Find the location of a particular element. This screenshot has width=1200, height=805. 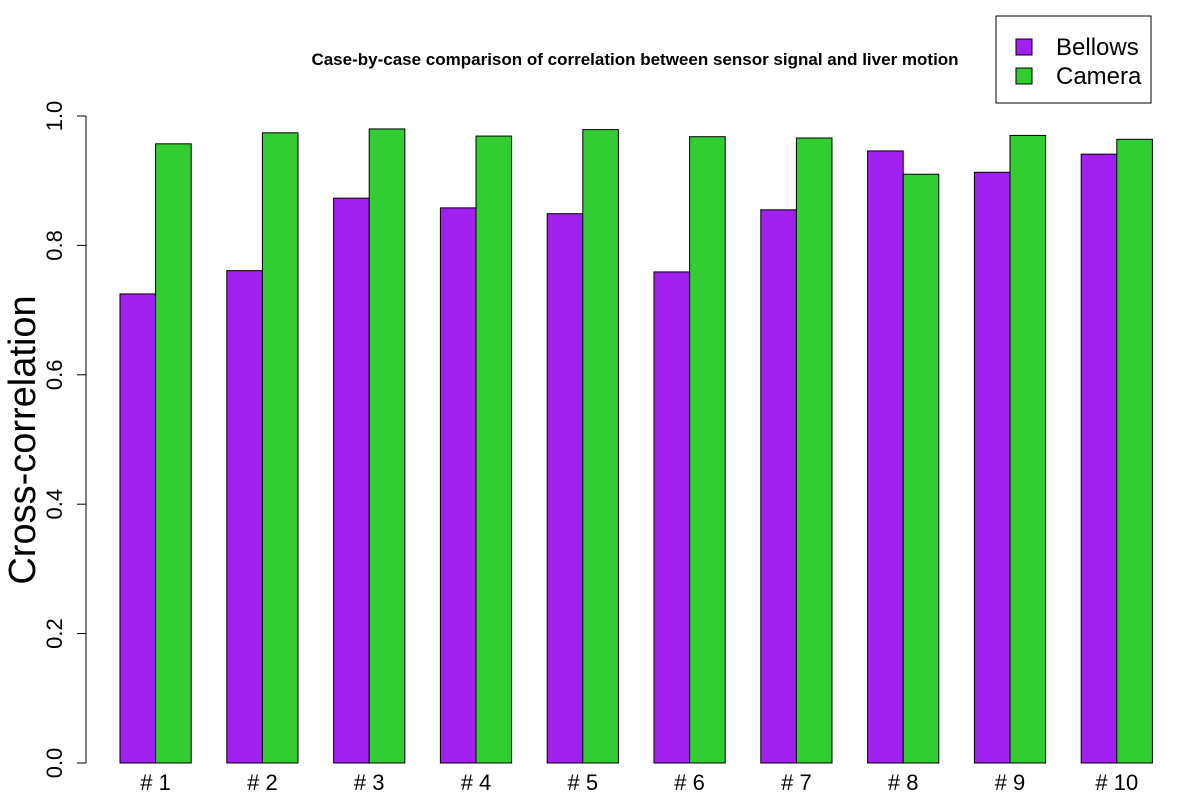

x-tick-label: # 6 is located at coordinates (689, 782).